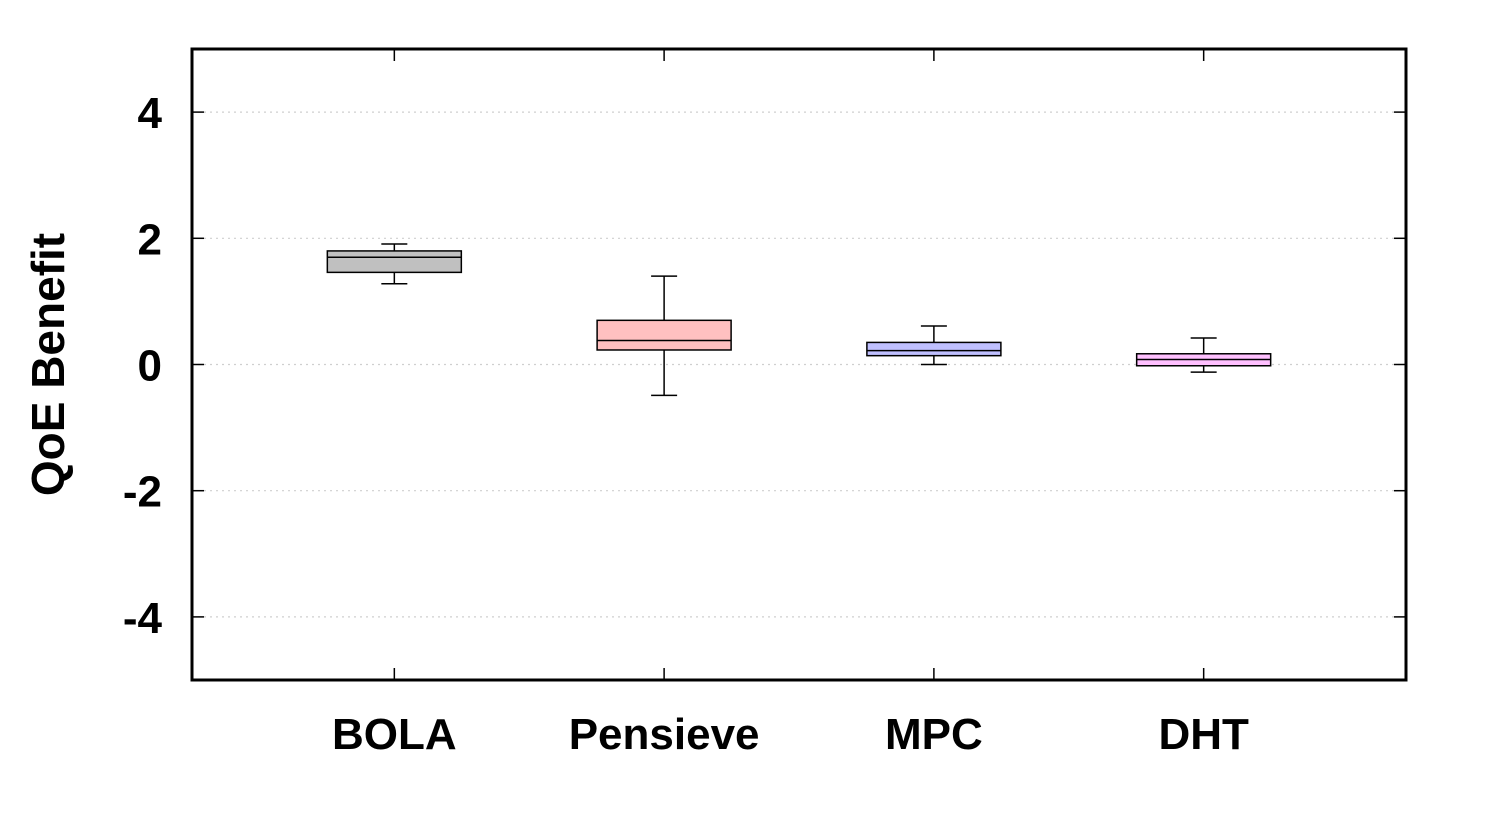 The height and width of the screenshot is (837, 1500). I want to click on box-bola, so click(394, 264).